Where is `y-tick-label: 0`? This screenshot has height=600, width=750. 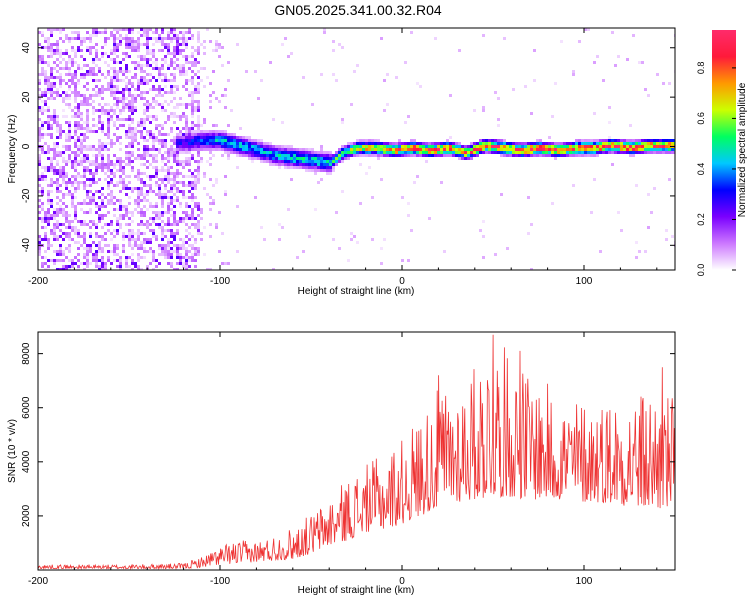
y-tick-label: 0 is located at coordinates (26, 146).